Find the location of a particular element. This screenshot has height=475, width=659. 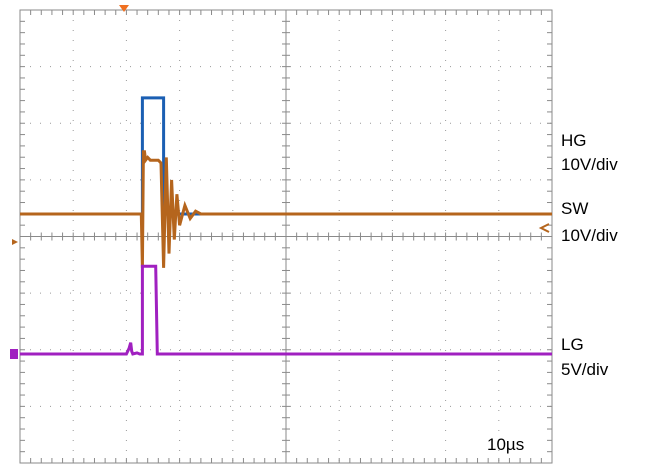

sw-offset-marker is located at coordinates (544, 228).